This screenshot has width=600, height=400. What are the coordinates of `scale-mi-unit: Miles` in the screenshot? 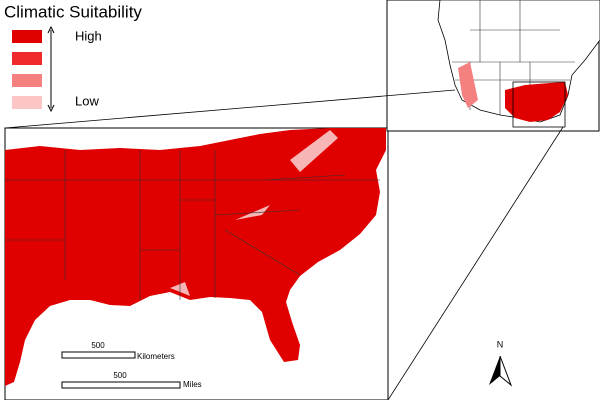 It's located at (192, 384).